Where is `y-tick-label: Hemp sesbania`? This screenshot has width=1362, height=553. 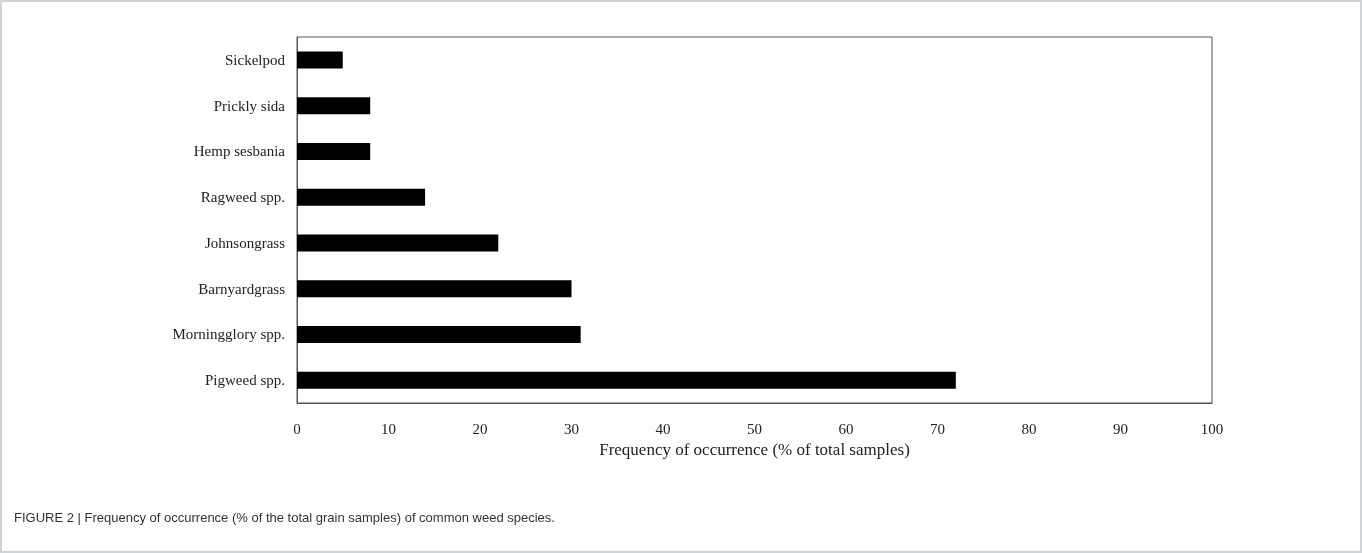
y-tick-label: Hemp sesbania is located at coordinates (239, 151).